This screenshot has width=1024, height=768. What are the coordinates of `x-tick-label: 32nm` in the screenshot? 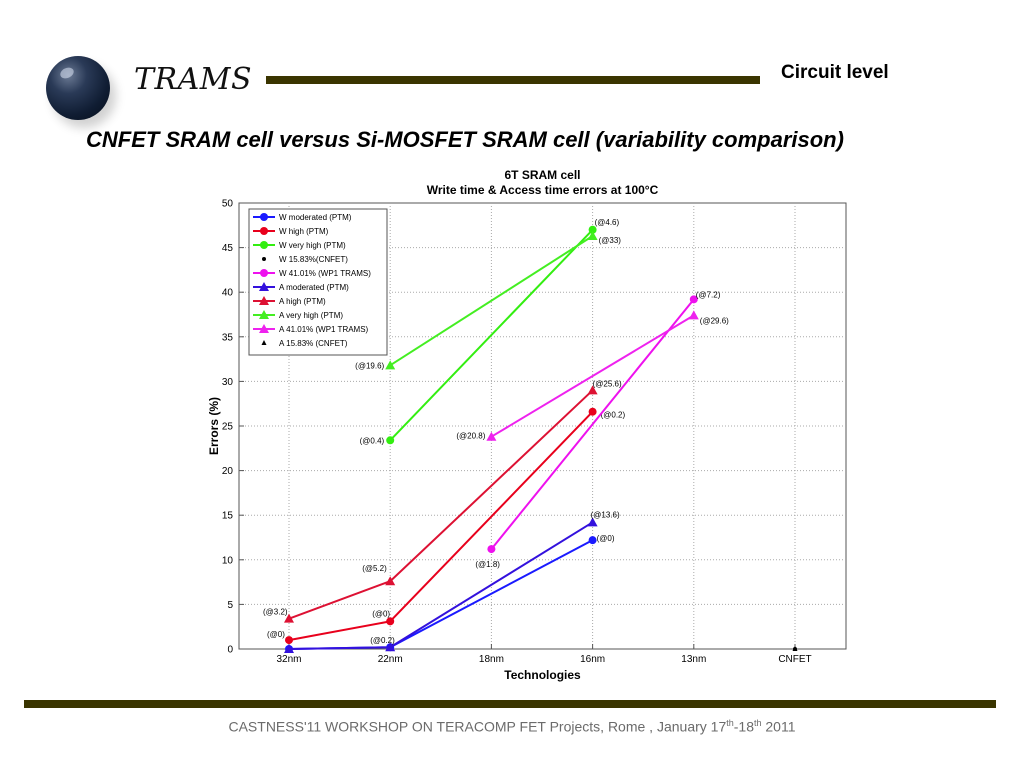 It's located at (288, 659).